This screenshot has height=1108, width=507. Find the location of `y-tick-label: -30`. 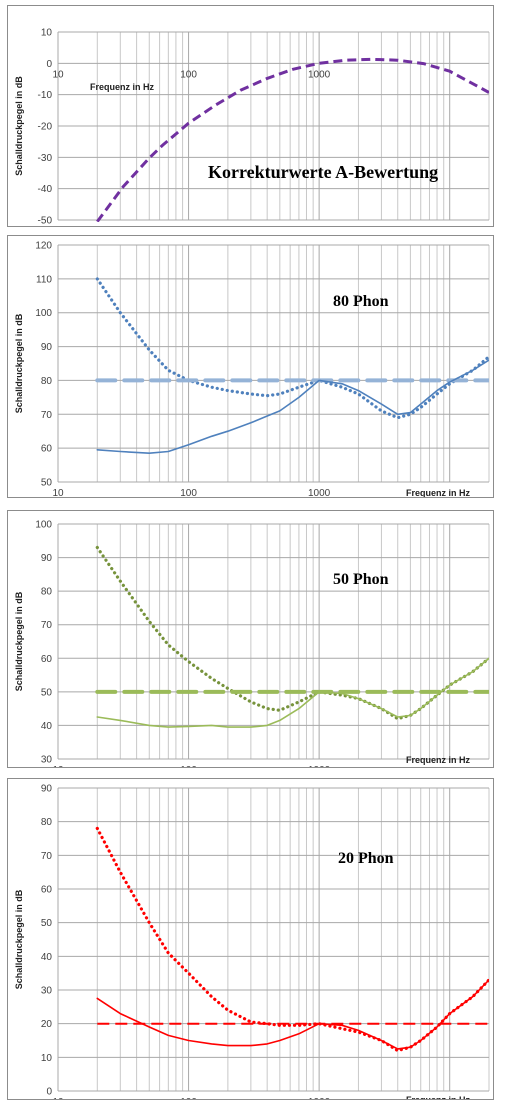

y-tick-label: -30 is located at coordinates (45, 158).